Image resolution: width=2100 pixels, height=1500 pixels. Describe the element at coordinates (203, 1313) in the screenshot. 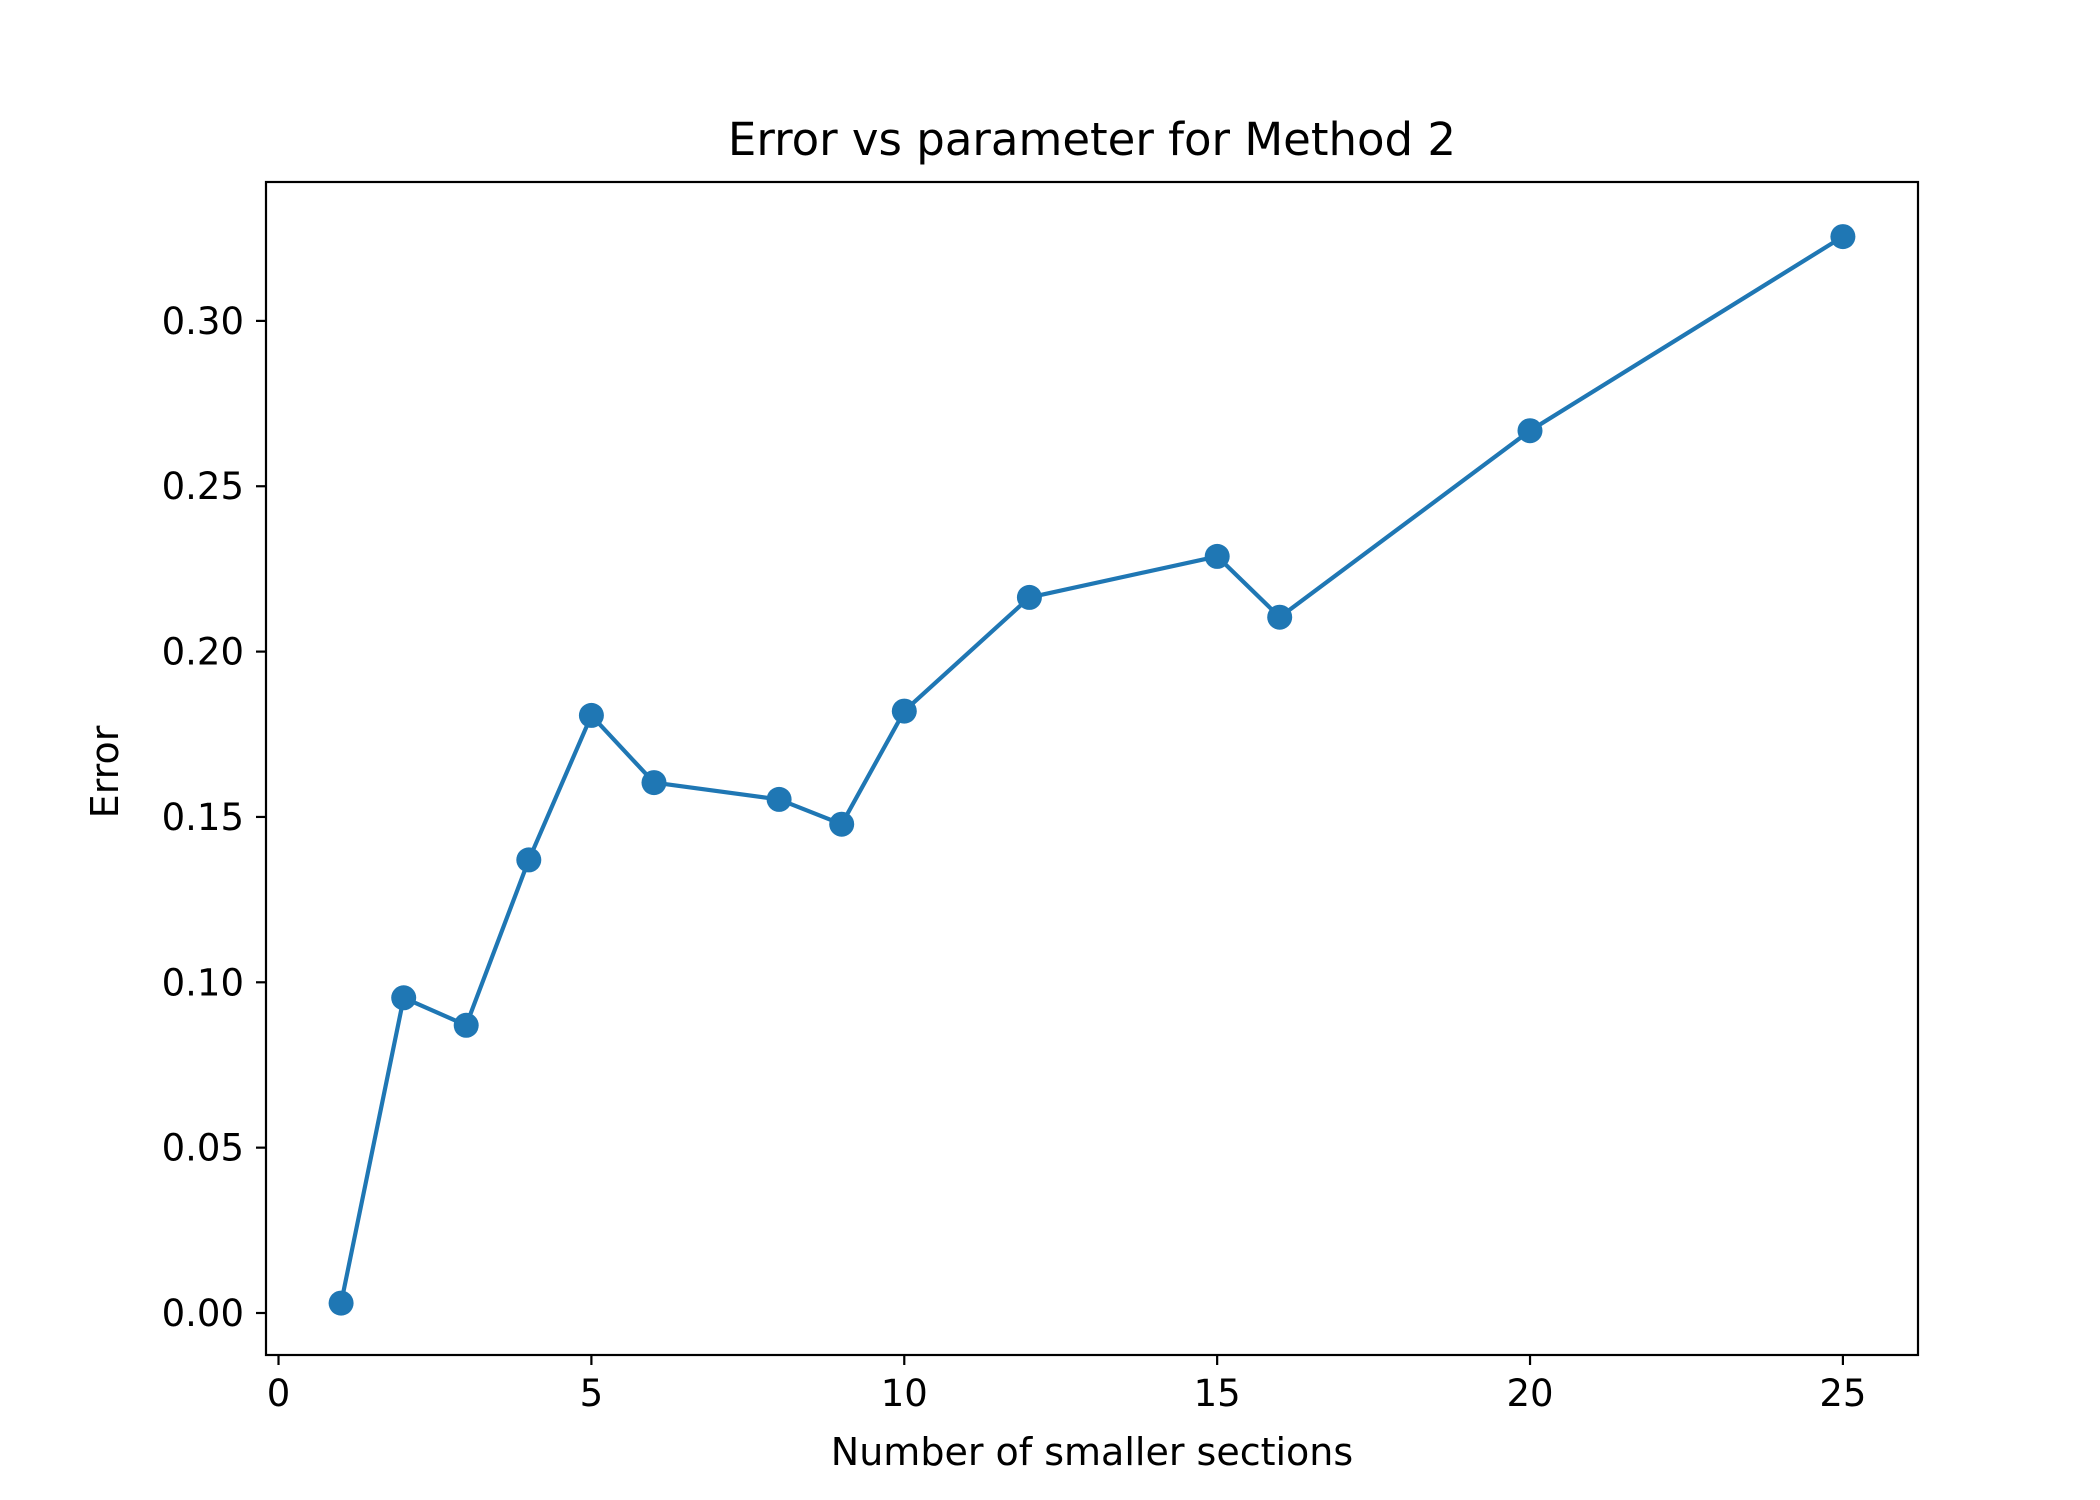

I see `y-tick-label: 0.00` at that location.